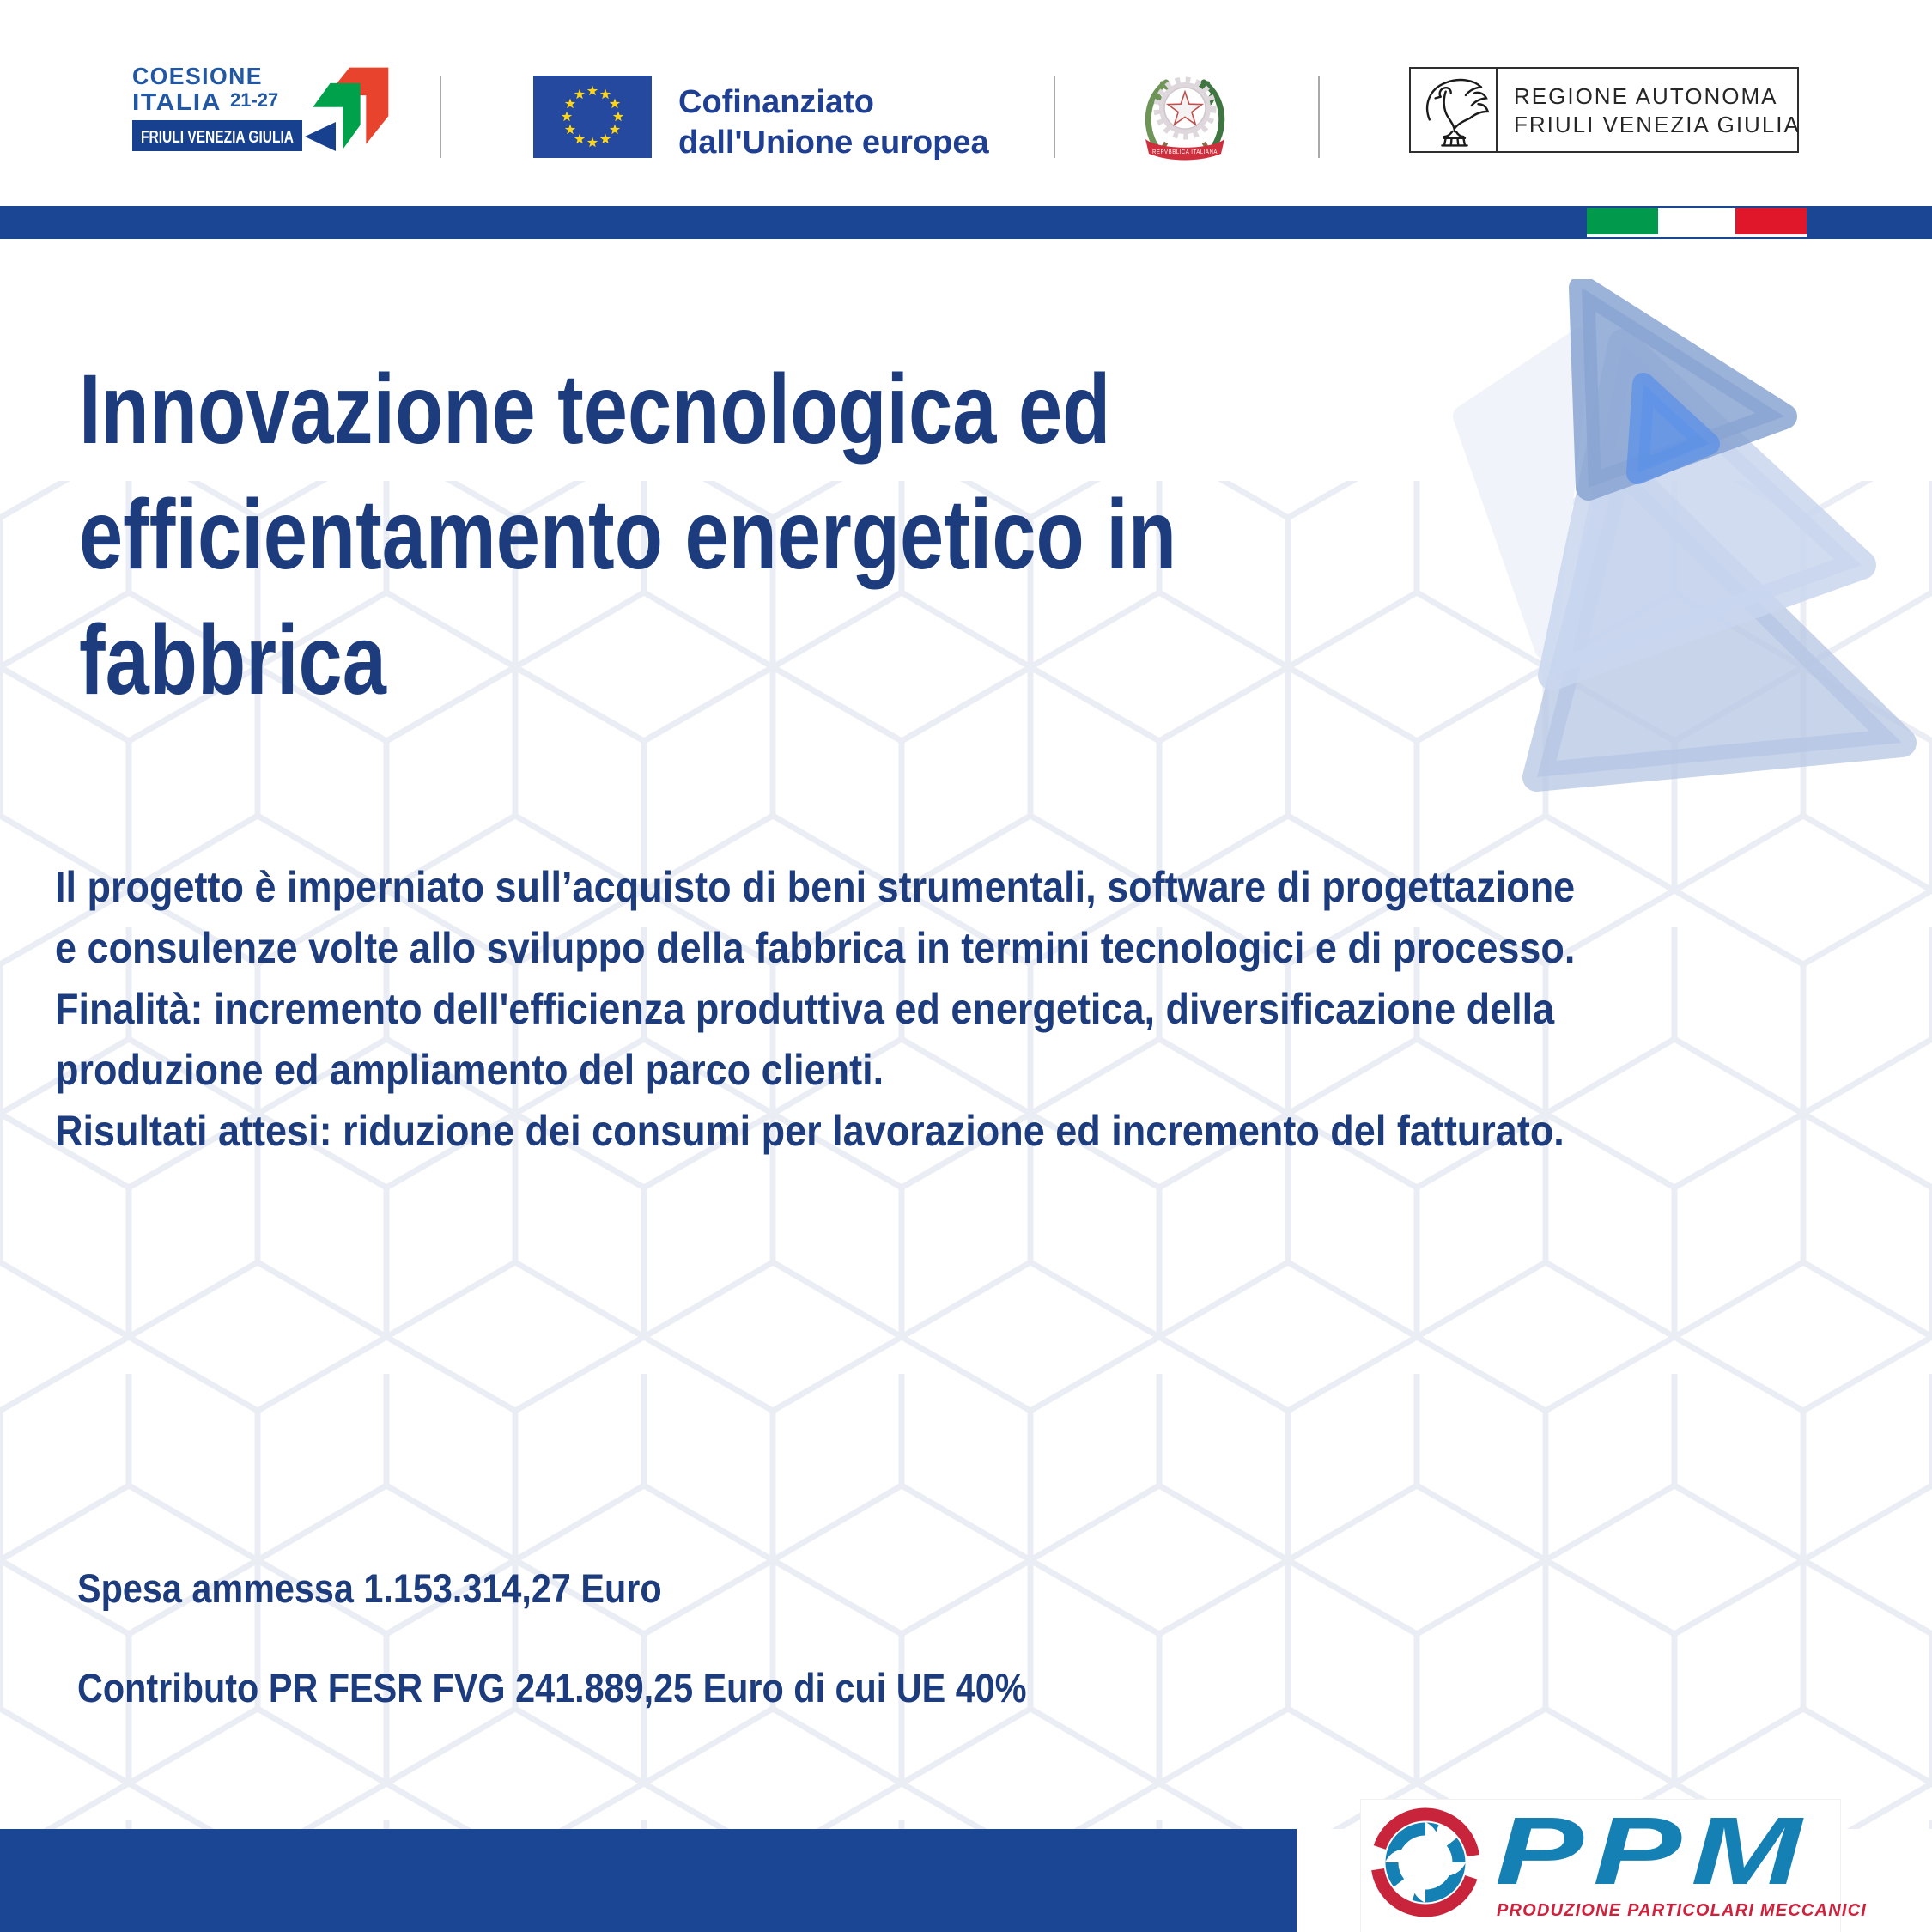  I want to click on coesione-green-chevron-icon, so click(337, 116).